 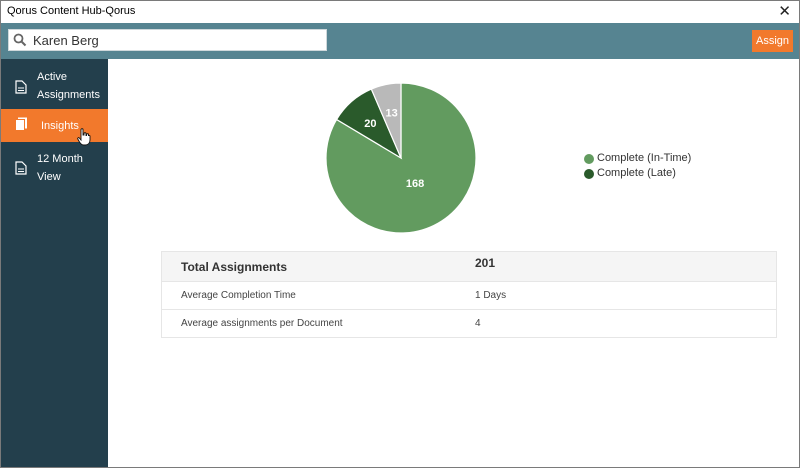 What do you see at coordinates (784, 11) in the screenshot?
I see `close-icon: ✕` at bounding box center [784, 11].